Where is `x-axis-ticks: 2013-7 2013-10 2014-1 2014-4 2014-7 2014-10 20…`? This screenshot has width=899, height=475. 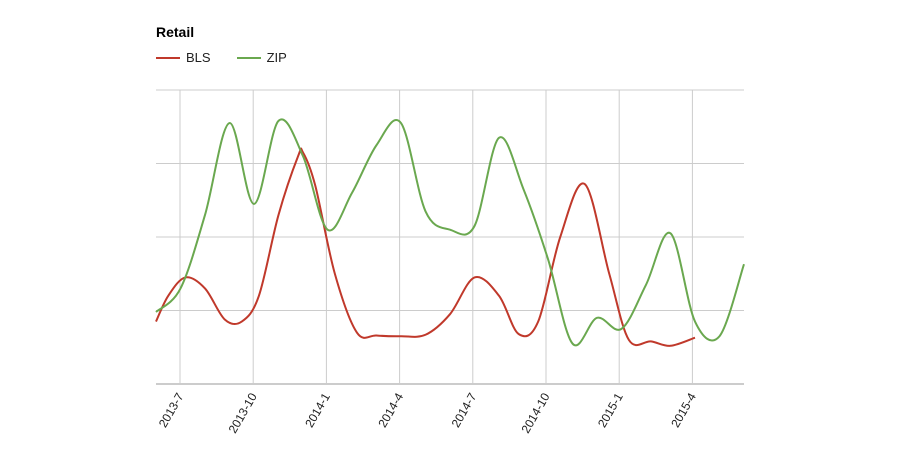 x-axis-ticks: 2013-7 2013-10 2014-1 2014-4 2014-7 2014-10 20… is located at coordinates (427, 412).